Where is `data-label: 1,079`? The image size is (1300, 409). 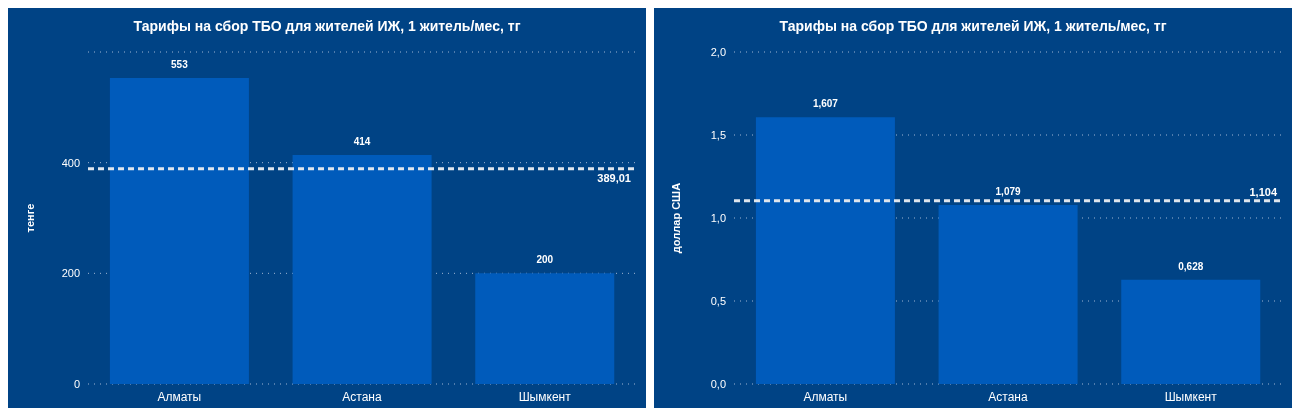
data-label: 1,079 is located at coordinates (1008, 191).